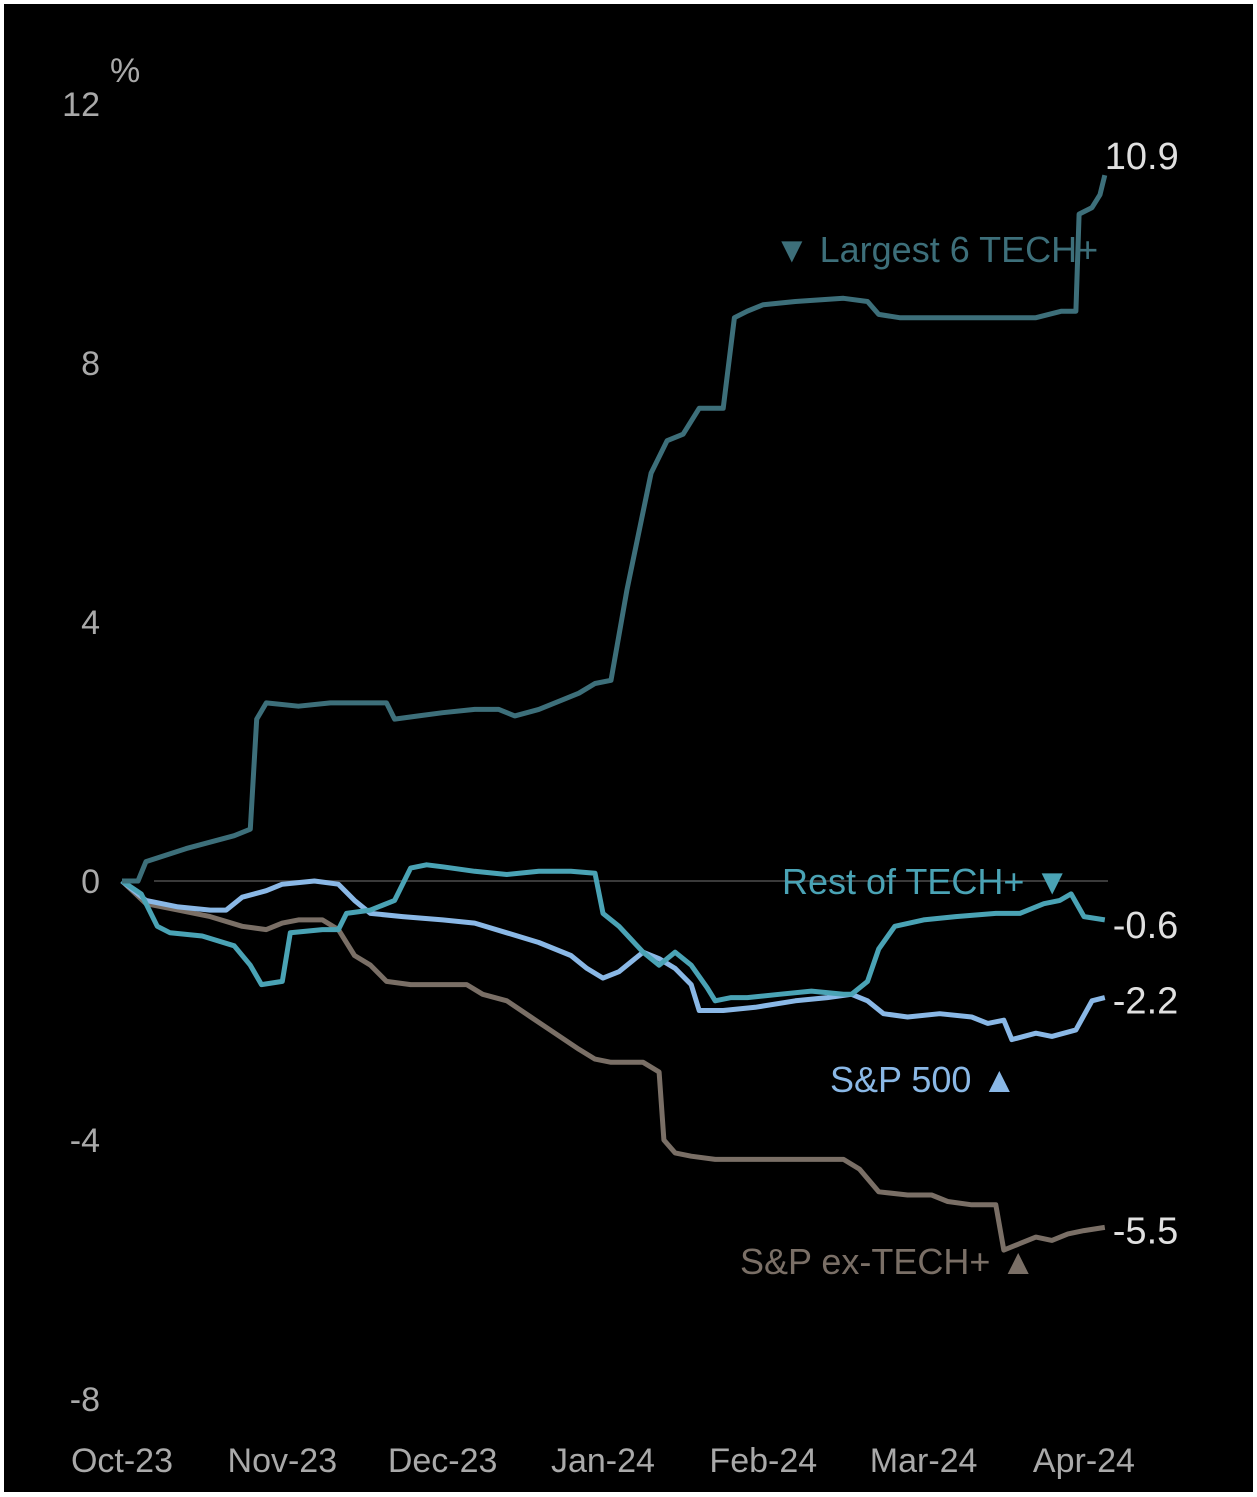 The image size is (1257, 1497). What do you see at coordinates (122, 1461) in the screenshot?
I see `x-tick-label: Oct-23` at bounding box center [122, 1461].